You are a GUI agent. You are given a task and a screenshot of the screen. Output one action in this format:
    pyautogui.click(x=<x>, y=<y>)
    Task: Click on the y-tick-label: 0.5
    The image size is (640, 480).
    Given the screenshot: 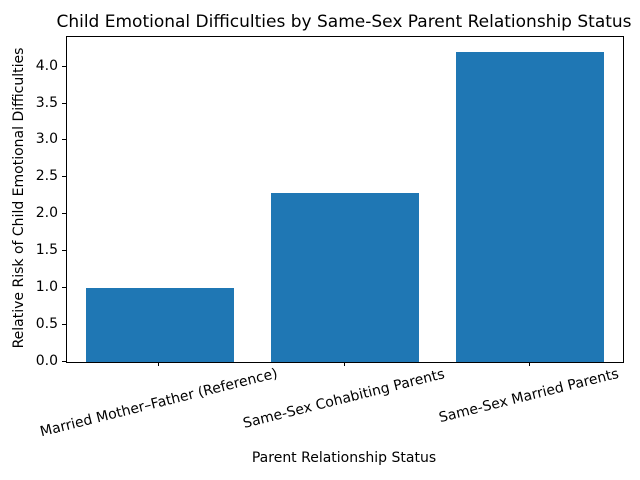 What is the action you would take?
    pyautogui.click(x=46, y=323)
    